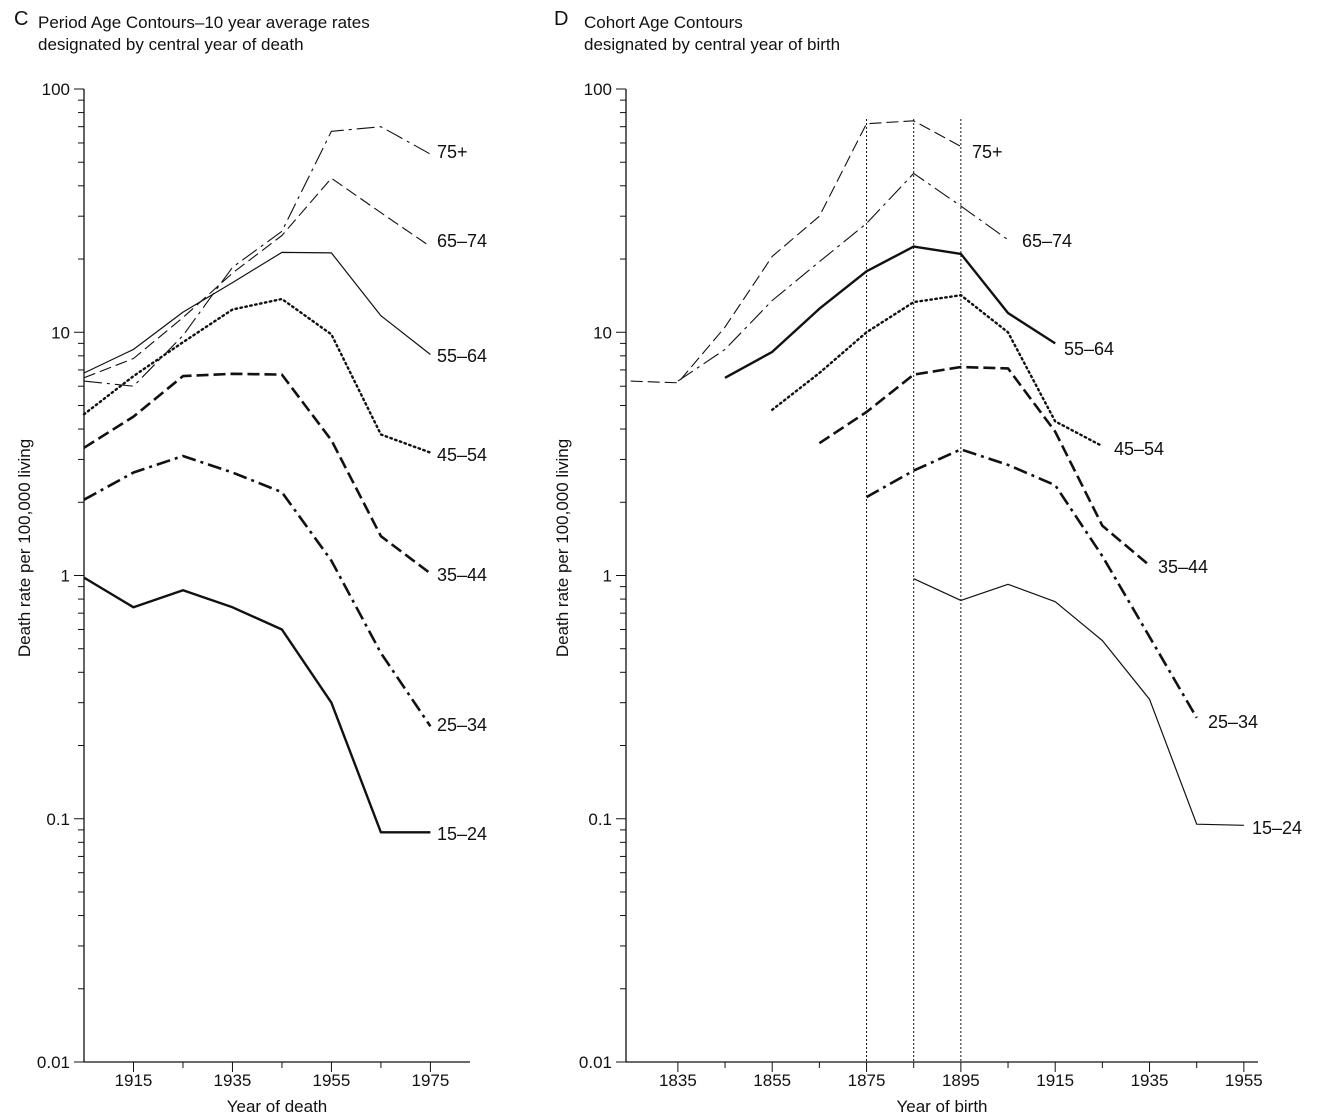 Image resolution: width=1322 pixels, height=1116 pixels. What do you see at coordinates (1055, 1080) in the screenshot?
I see `chart-d-x-tick-label: 1915` at bounding box center [1055, 1080].